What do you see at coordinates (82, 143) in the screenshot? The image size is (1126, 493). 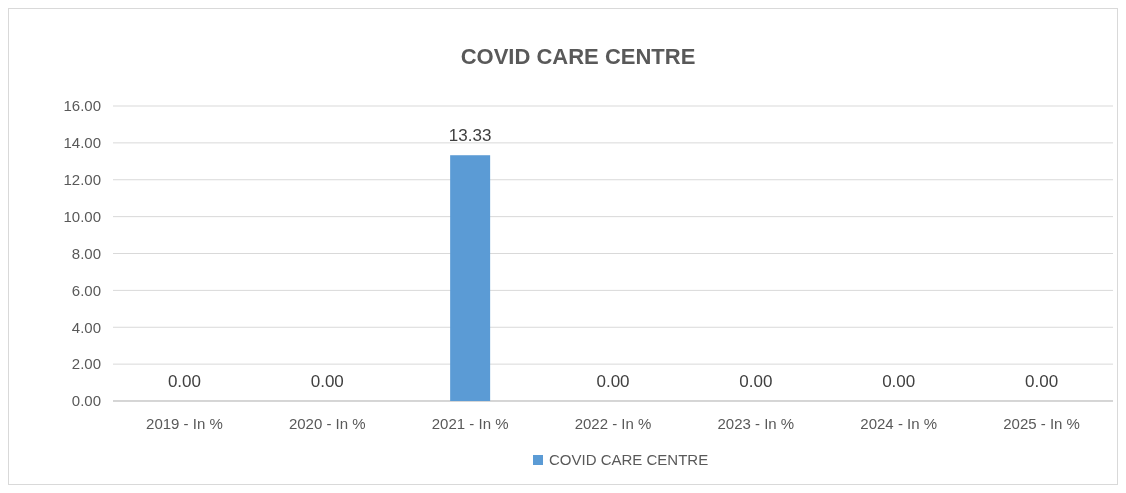 I see `y-tick-label: 14.00` at bounding box center [82, 143].